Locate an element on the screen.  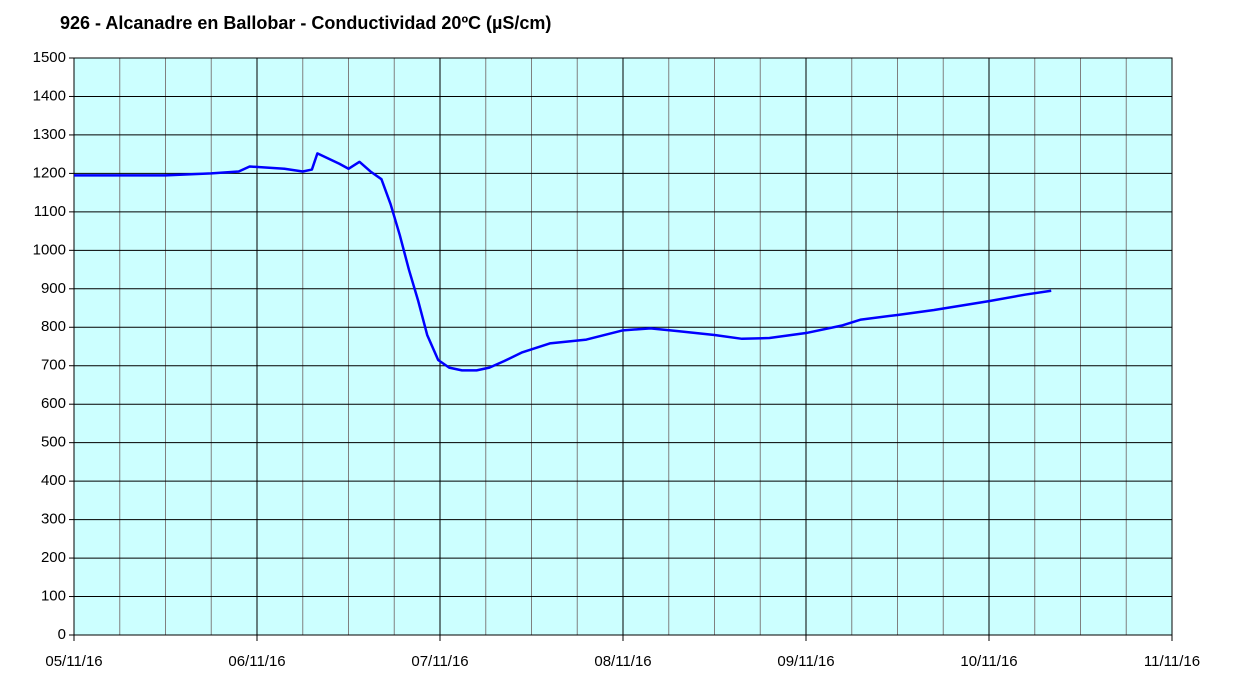
y-tick-label: 700 is located at coordinates (53, 365).